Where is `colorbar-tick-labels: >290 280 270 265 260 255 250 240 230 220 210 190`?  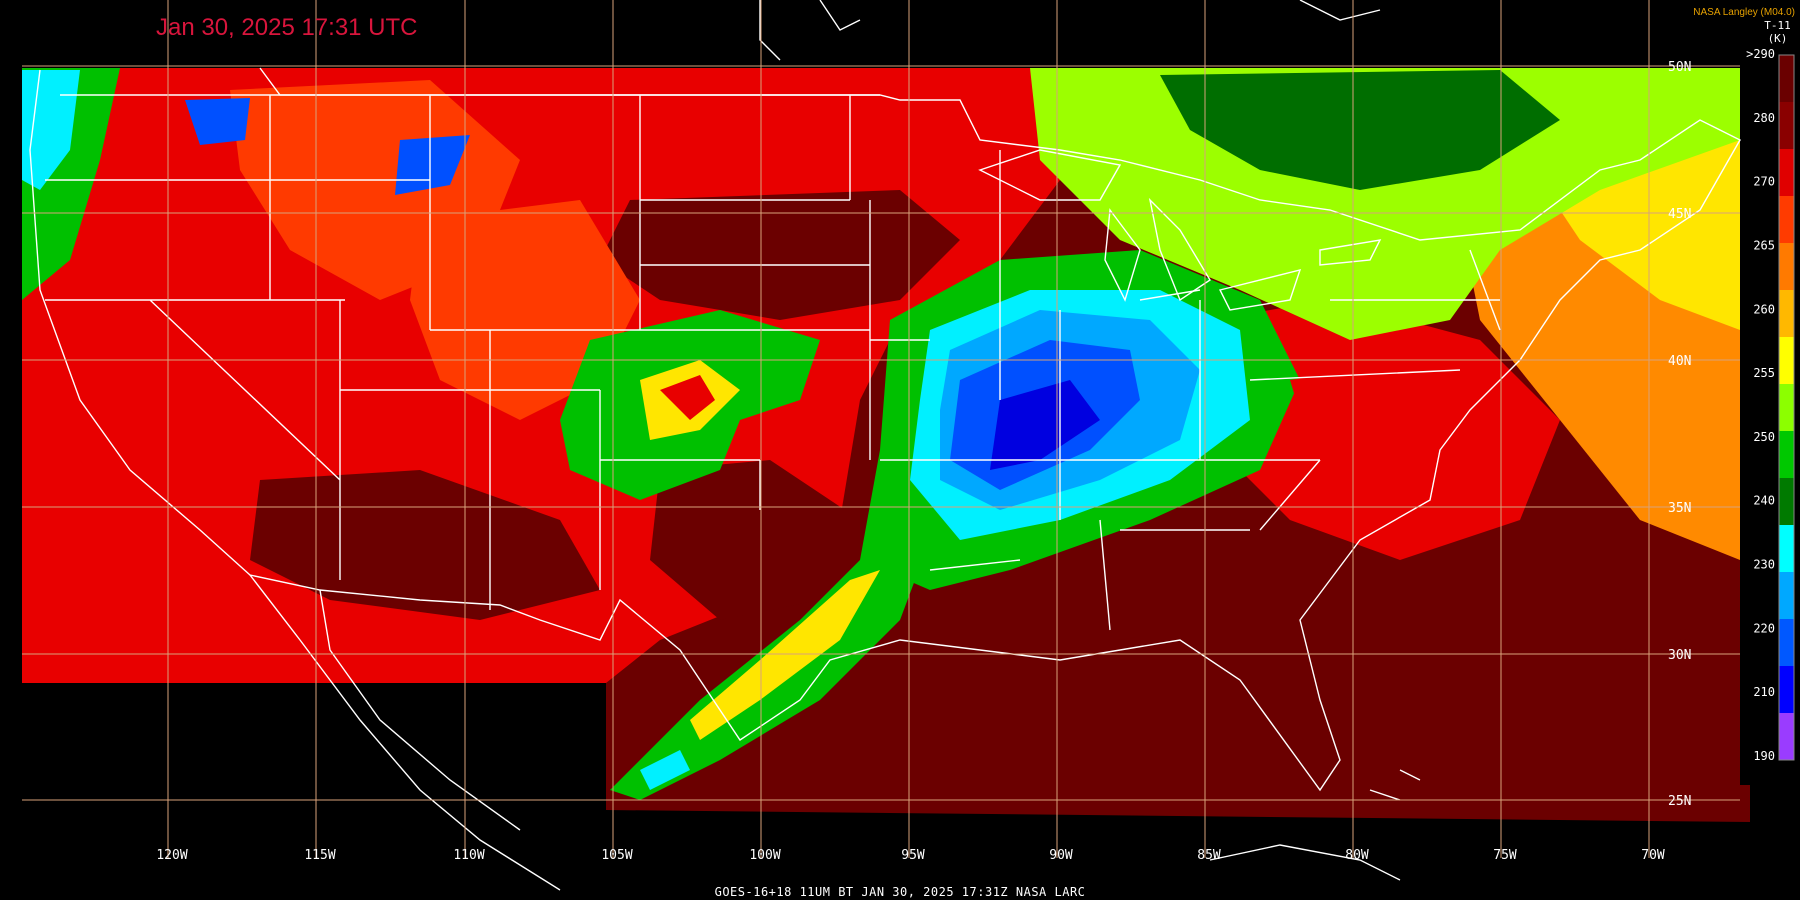
colorbar-tick-labels: >290 280 270 265 260 255 250 240 230 220 210 190 is located at coordinates (1760, 405).